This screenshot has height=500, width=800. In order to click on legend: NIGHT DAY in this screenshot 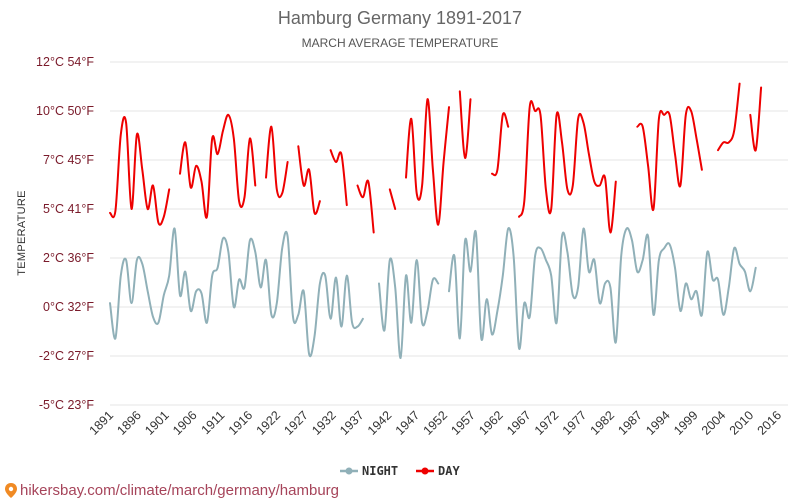, I will do `click(400, 471)`.